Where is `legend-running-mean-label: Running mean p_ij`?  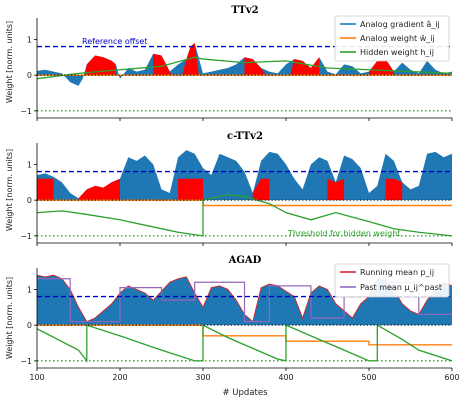 legend-running-mean-label: Running mean p_ij is located at coordinates (397, 272).